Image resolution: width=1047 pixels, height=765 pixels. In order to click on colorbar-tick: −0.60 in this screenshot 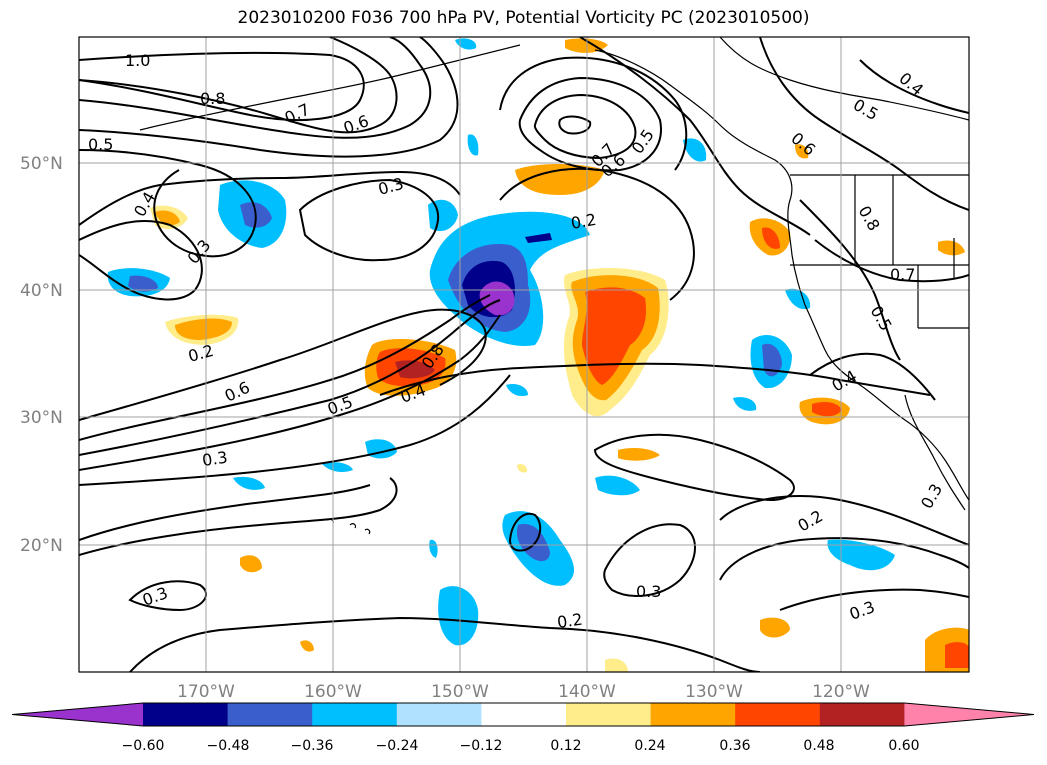, I will do `click(143, 746)`.